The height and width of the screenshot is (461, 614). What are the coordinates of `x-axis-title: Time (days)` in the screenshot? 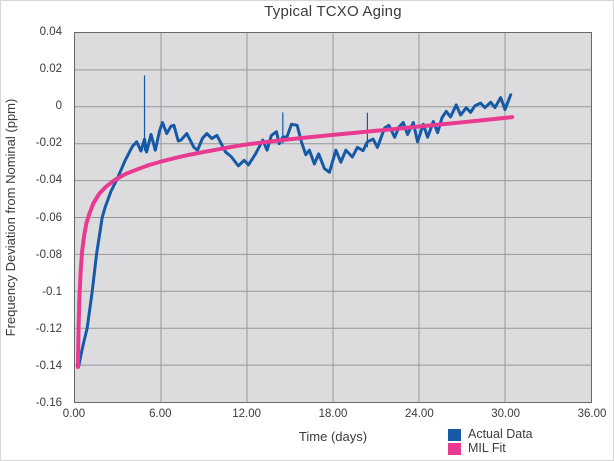 It's located at (333, 436).